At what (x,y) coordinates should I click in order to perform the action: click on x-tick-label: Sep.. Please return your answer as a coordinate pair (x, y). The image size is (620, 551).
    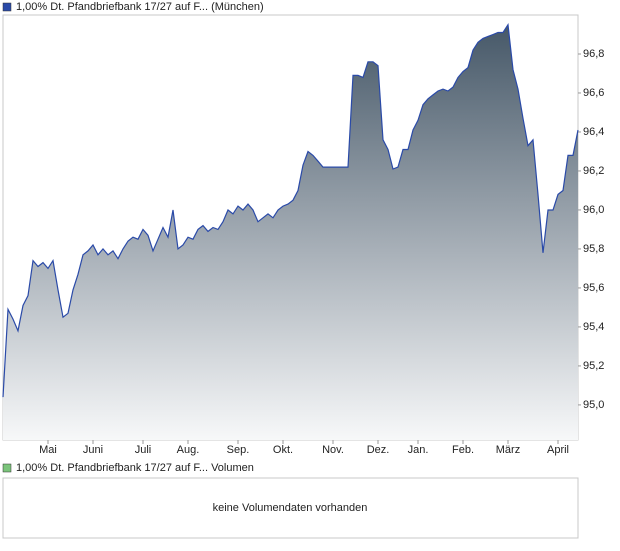
    Looking at the image, I should click on (238, 450).